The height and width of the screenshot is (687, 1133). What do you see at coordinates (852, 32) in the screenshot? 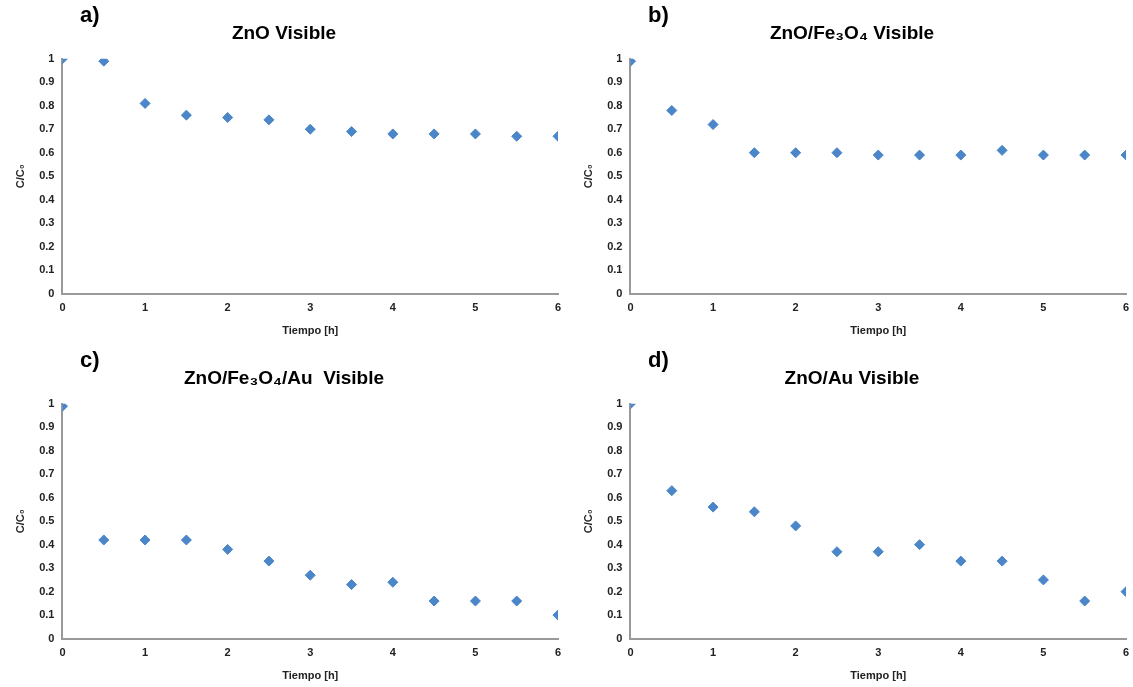
I see `chart-title: ZnO/Fe₃O₄ Visible` at bounding box center [852, 32].